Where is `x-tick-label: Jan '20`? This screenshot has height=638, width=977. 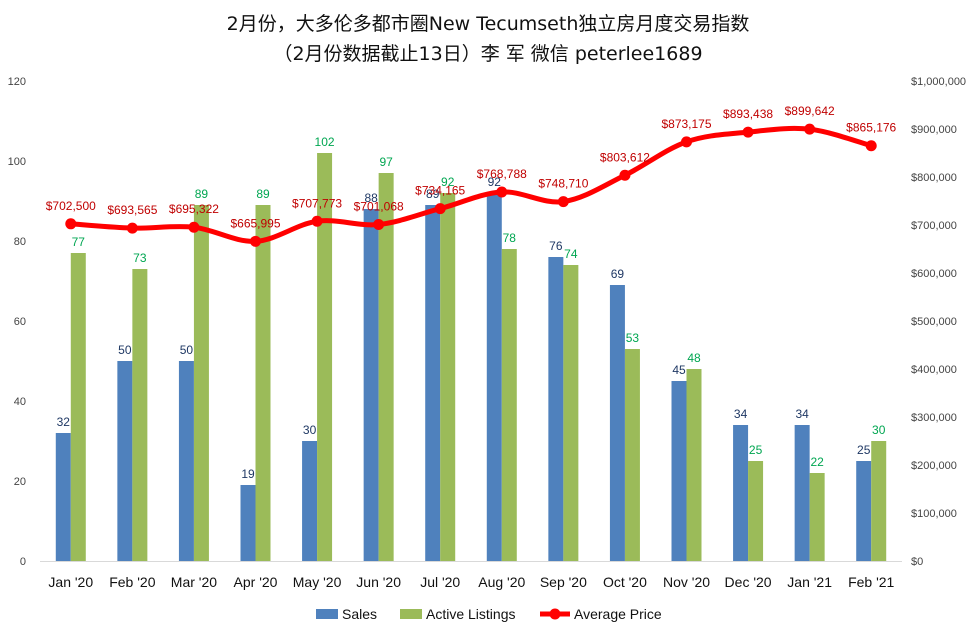 x-tick-label: Jan '20 is located at coordinates (70, 582).